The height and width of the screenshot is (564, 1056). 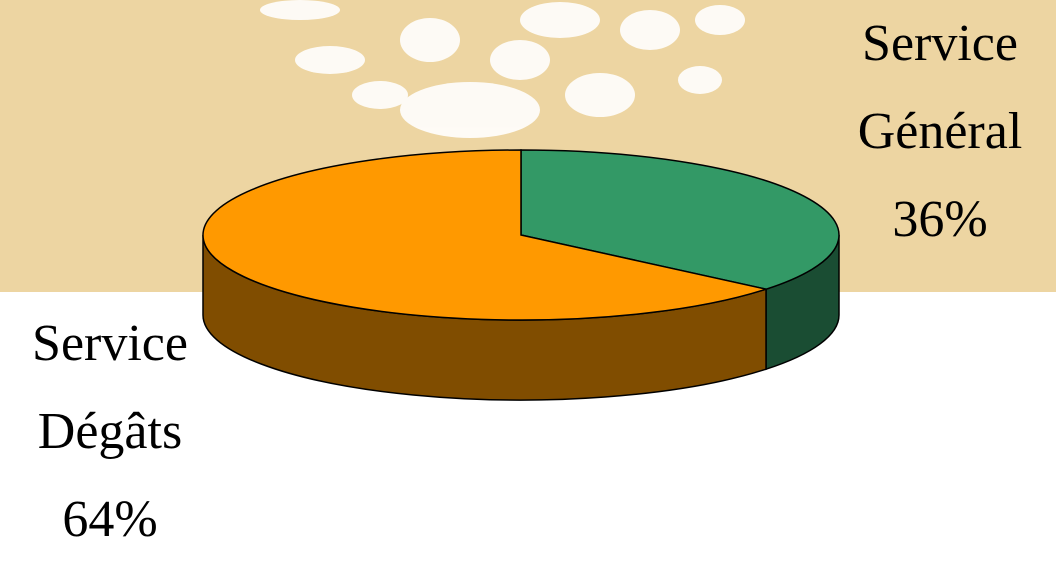 I want to click on slice-label: Service Dégâts 64%, so click(x=110, y=432).